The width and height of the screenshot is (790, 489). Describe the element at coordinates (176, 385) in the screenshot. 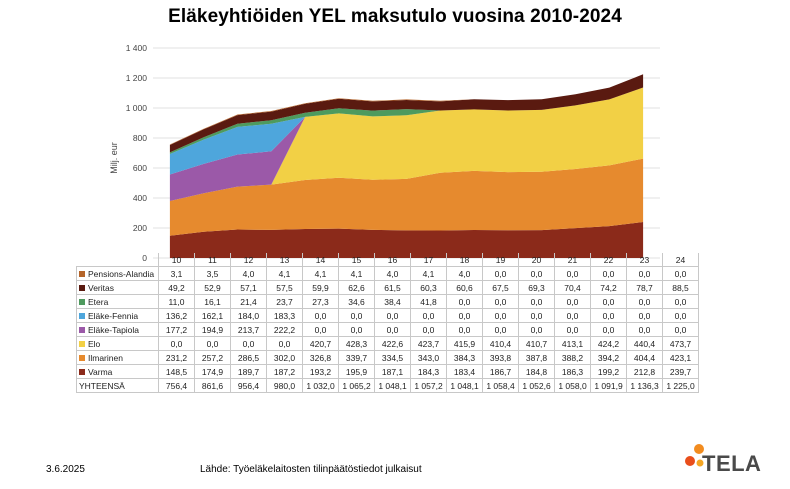

I see `total-value: 756,4` at that location.